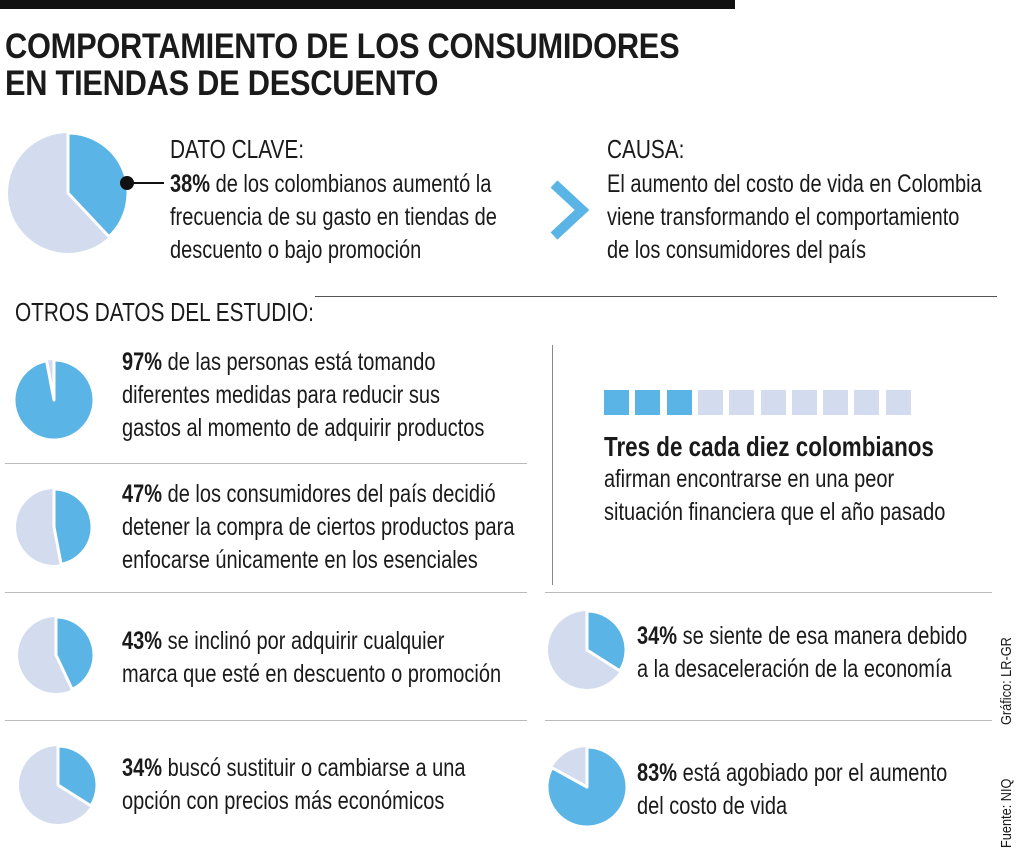 The height and width of the screenshot is (853, 1024). I want to click on line: frecuencia de su gasto en tiendas de, so click(333, 217).